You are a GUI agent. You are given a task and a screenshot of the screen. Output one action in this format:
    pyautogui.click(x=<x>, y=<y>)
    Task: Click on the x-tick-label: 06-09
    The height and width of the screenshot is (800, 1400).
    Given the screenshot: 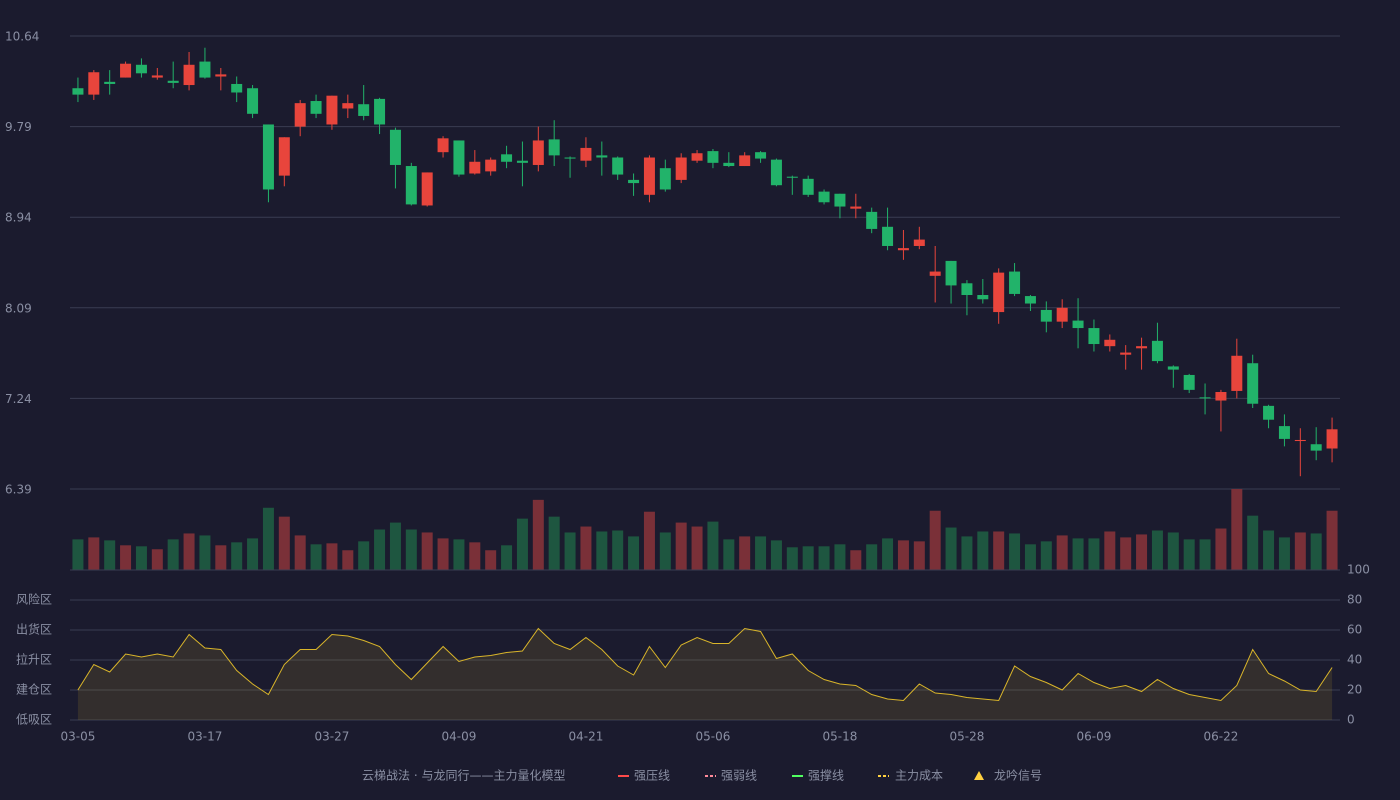 What is the action you would take?
    pyautogui.click(x=1094, y=737)
    